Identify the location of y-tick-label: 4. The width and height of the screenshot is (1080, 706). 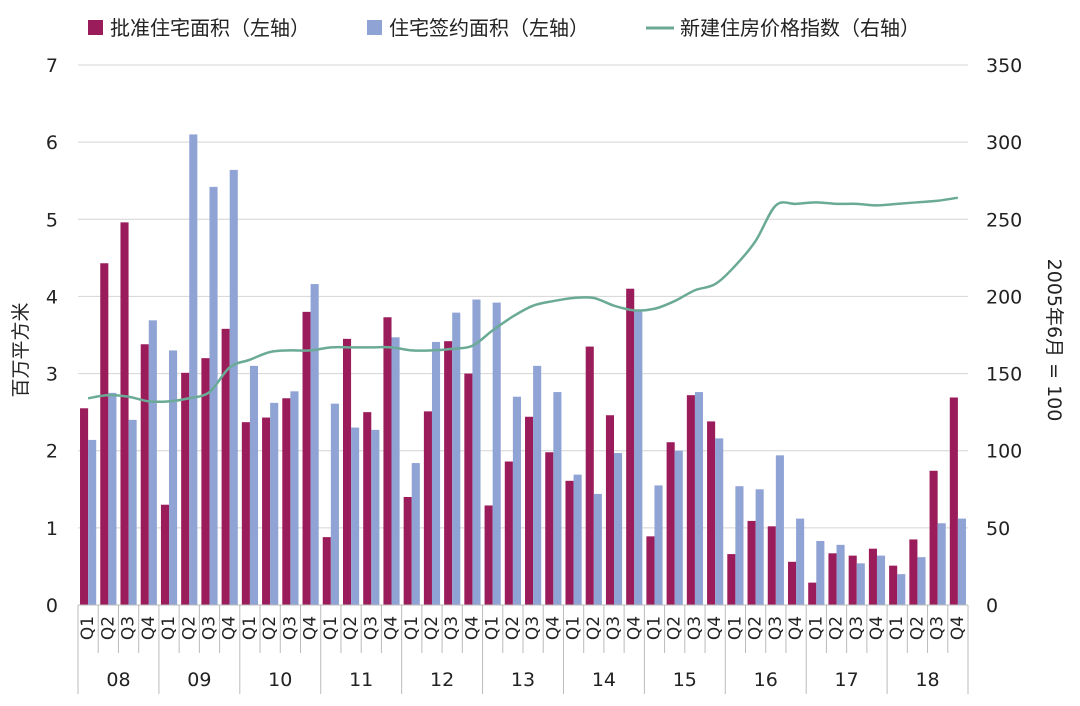
(52, 297).